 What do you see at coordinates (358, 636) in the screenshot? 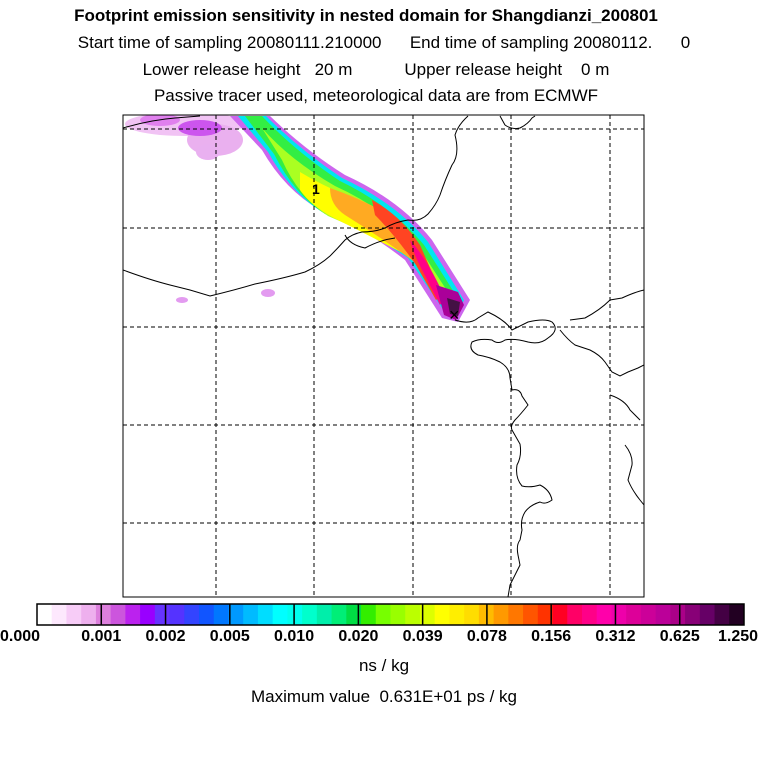
I see `colorbar-tick-label: 0.020` at bounding box center [358, 636].